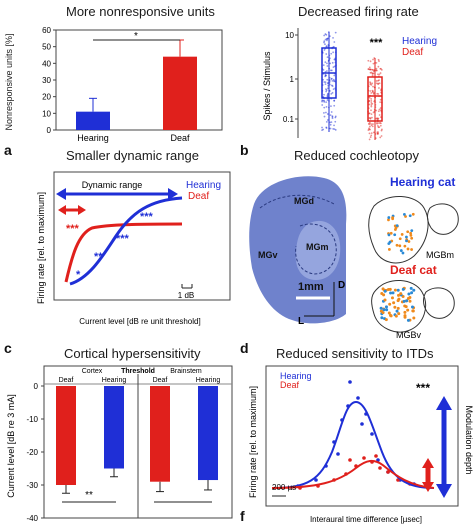 Image resolution: width=474 pixels, height=526 pixels. What do you see at coordinates (440, 255) in the screenshot?
I see `hearing-mgb-label: MGBm` at bounding box center [440, 255].